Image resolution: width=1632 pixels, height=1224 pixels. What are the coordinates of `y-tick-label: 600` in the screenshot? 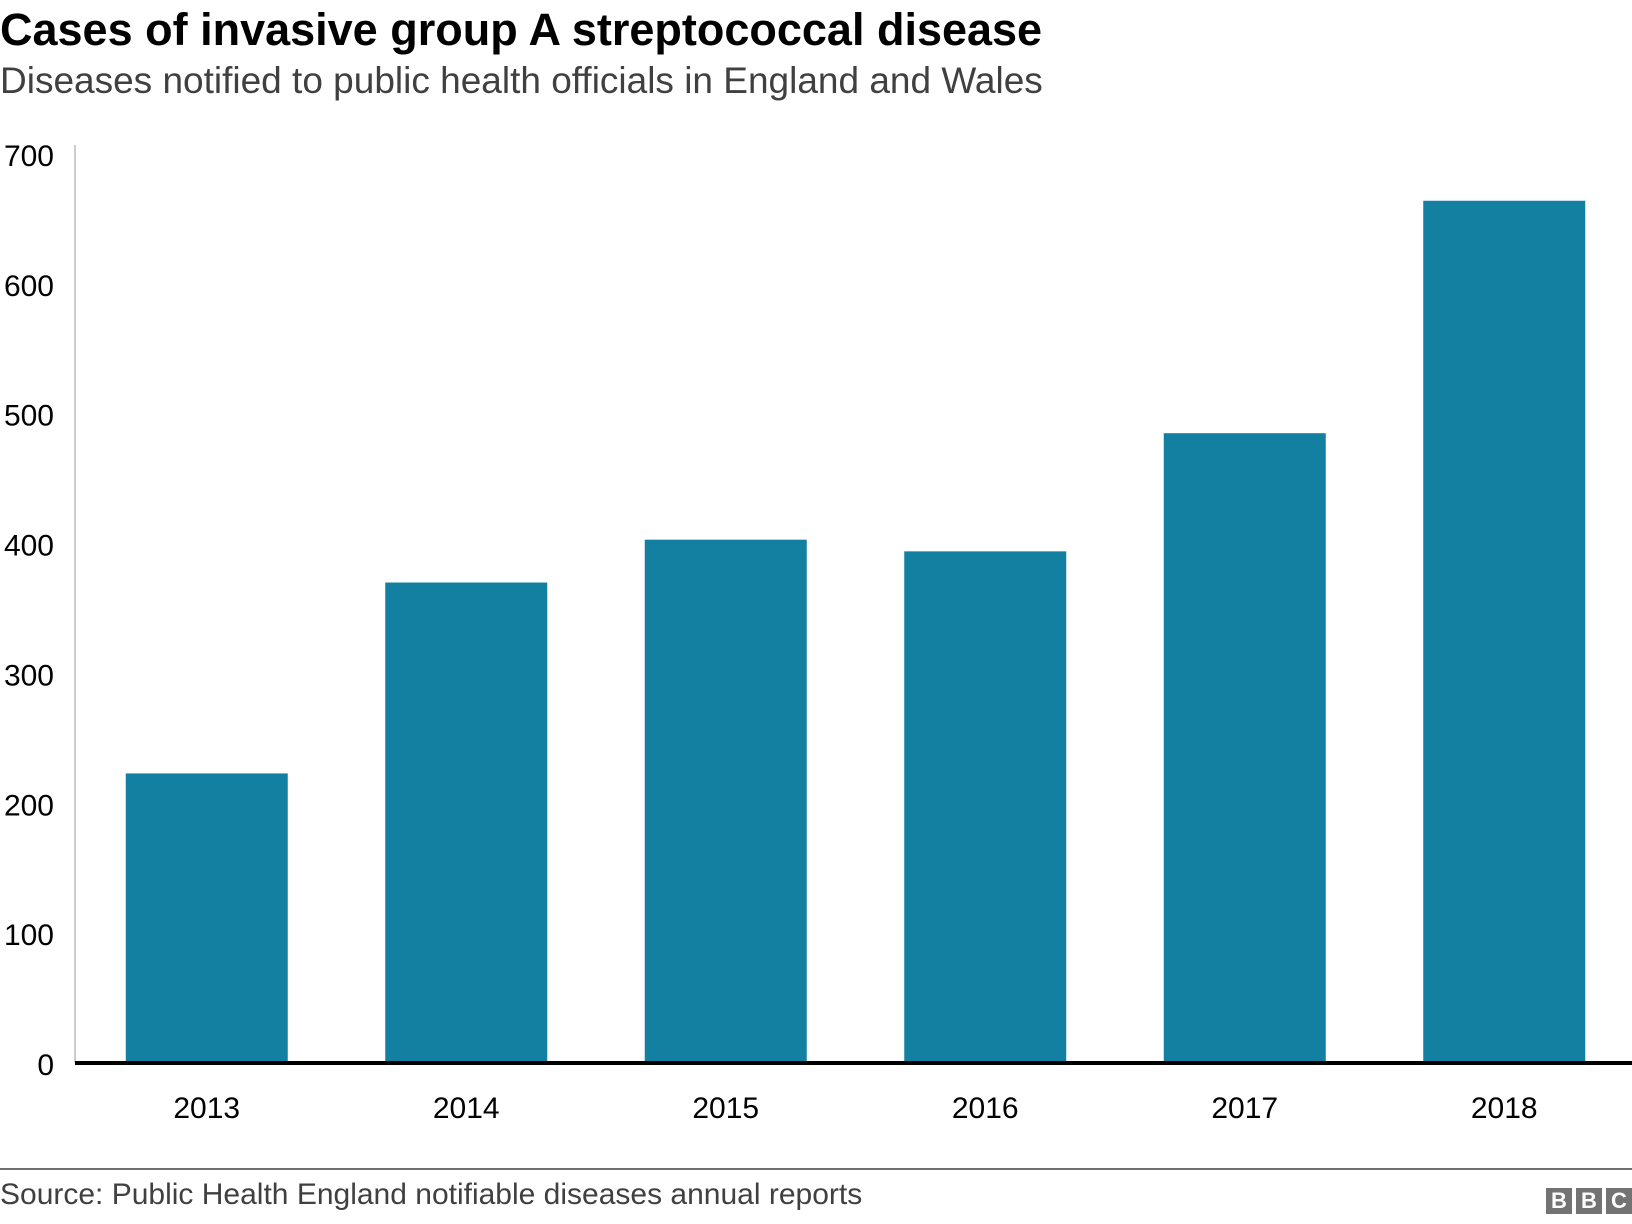 It's located at (29, 286).